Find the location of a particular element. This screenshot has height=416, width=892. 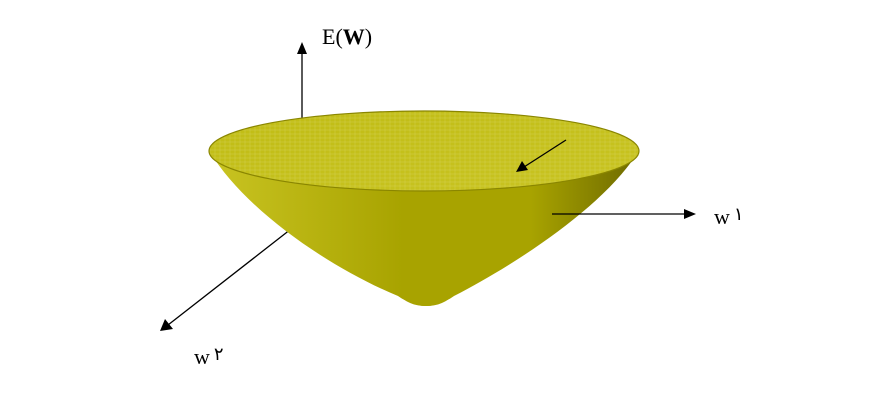

e-axis-label: E(W) is located at coordinates (347, 36).